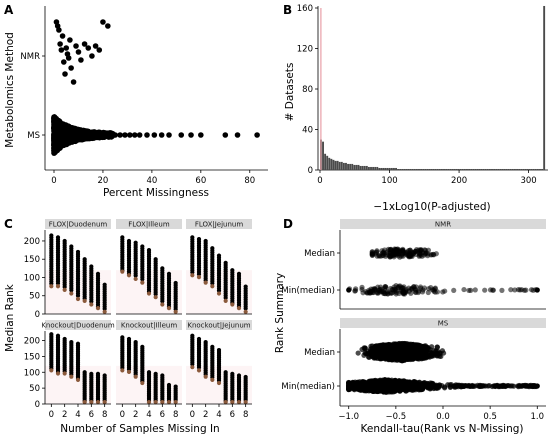  I want to click on y-tick-label: Min(median), so click(308, 291).